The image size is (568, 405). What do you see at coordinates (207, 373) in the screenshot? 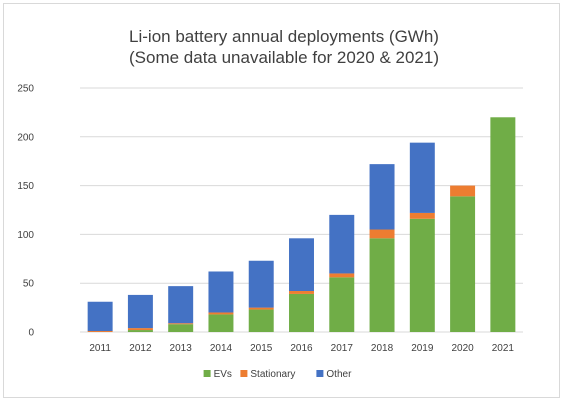
I see `legend-swatch-evs` at bounding box center [207, 373].